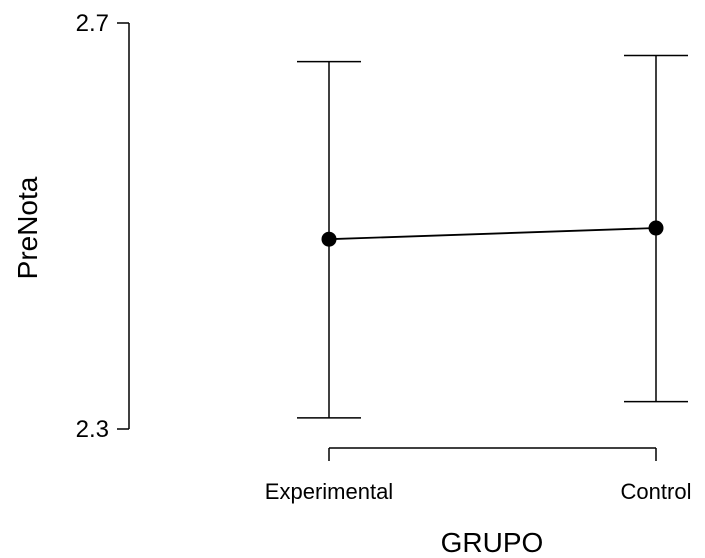 The image size is (705, 558). Describe the element at coordinates (478, 475) in the screenshot. I see `x-axis: Experimental Control` at that location.